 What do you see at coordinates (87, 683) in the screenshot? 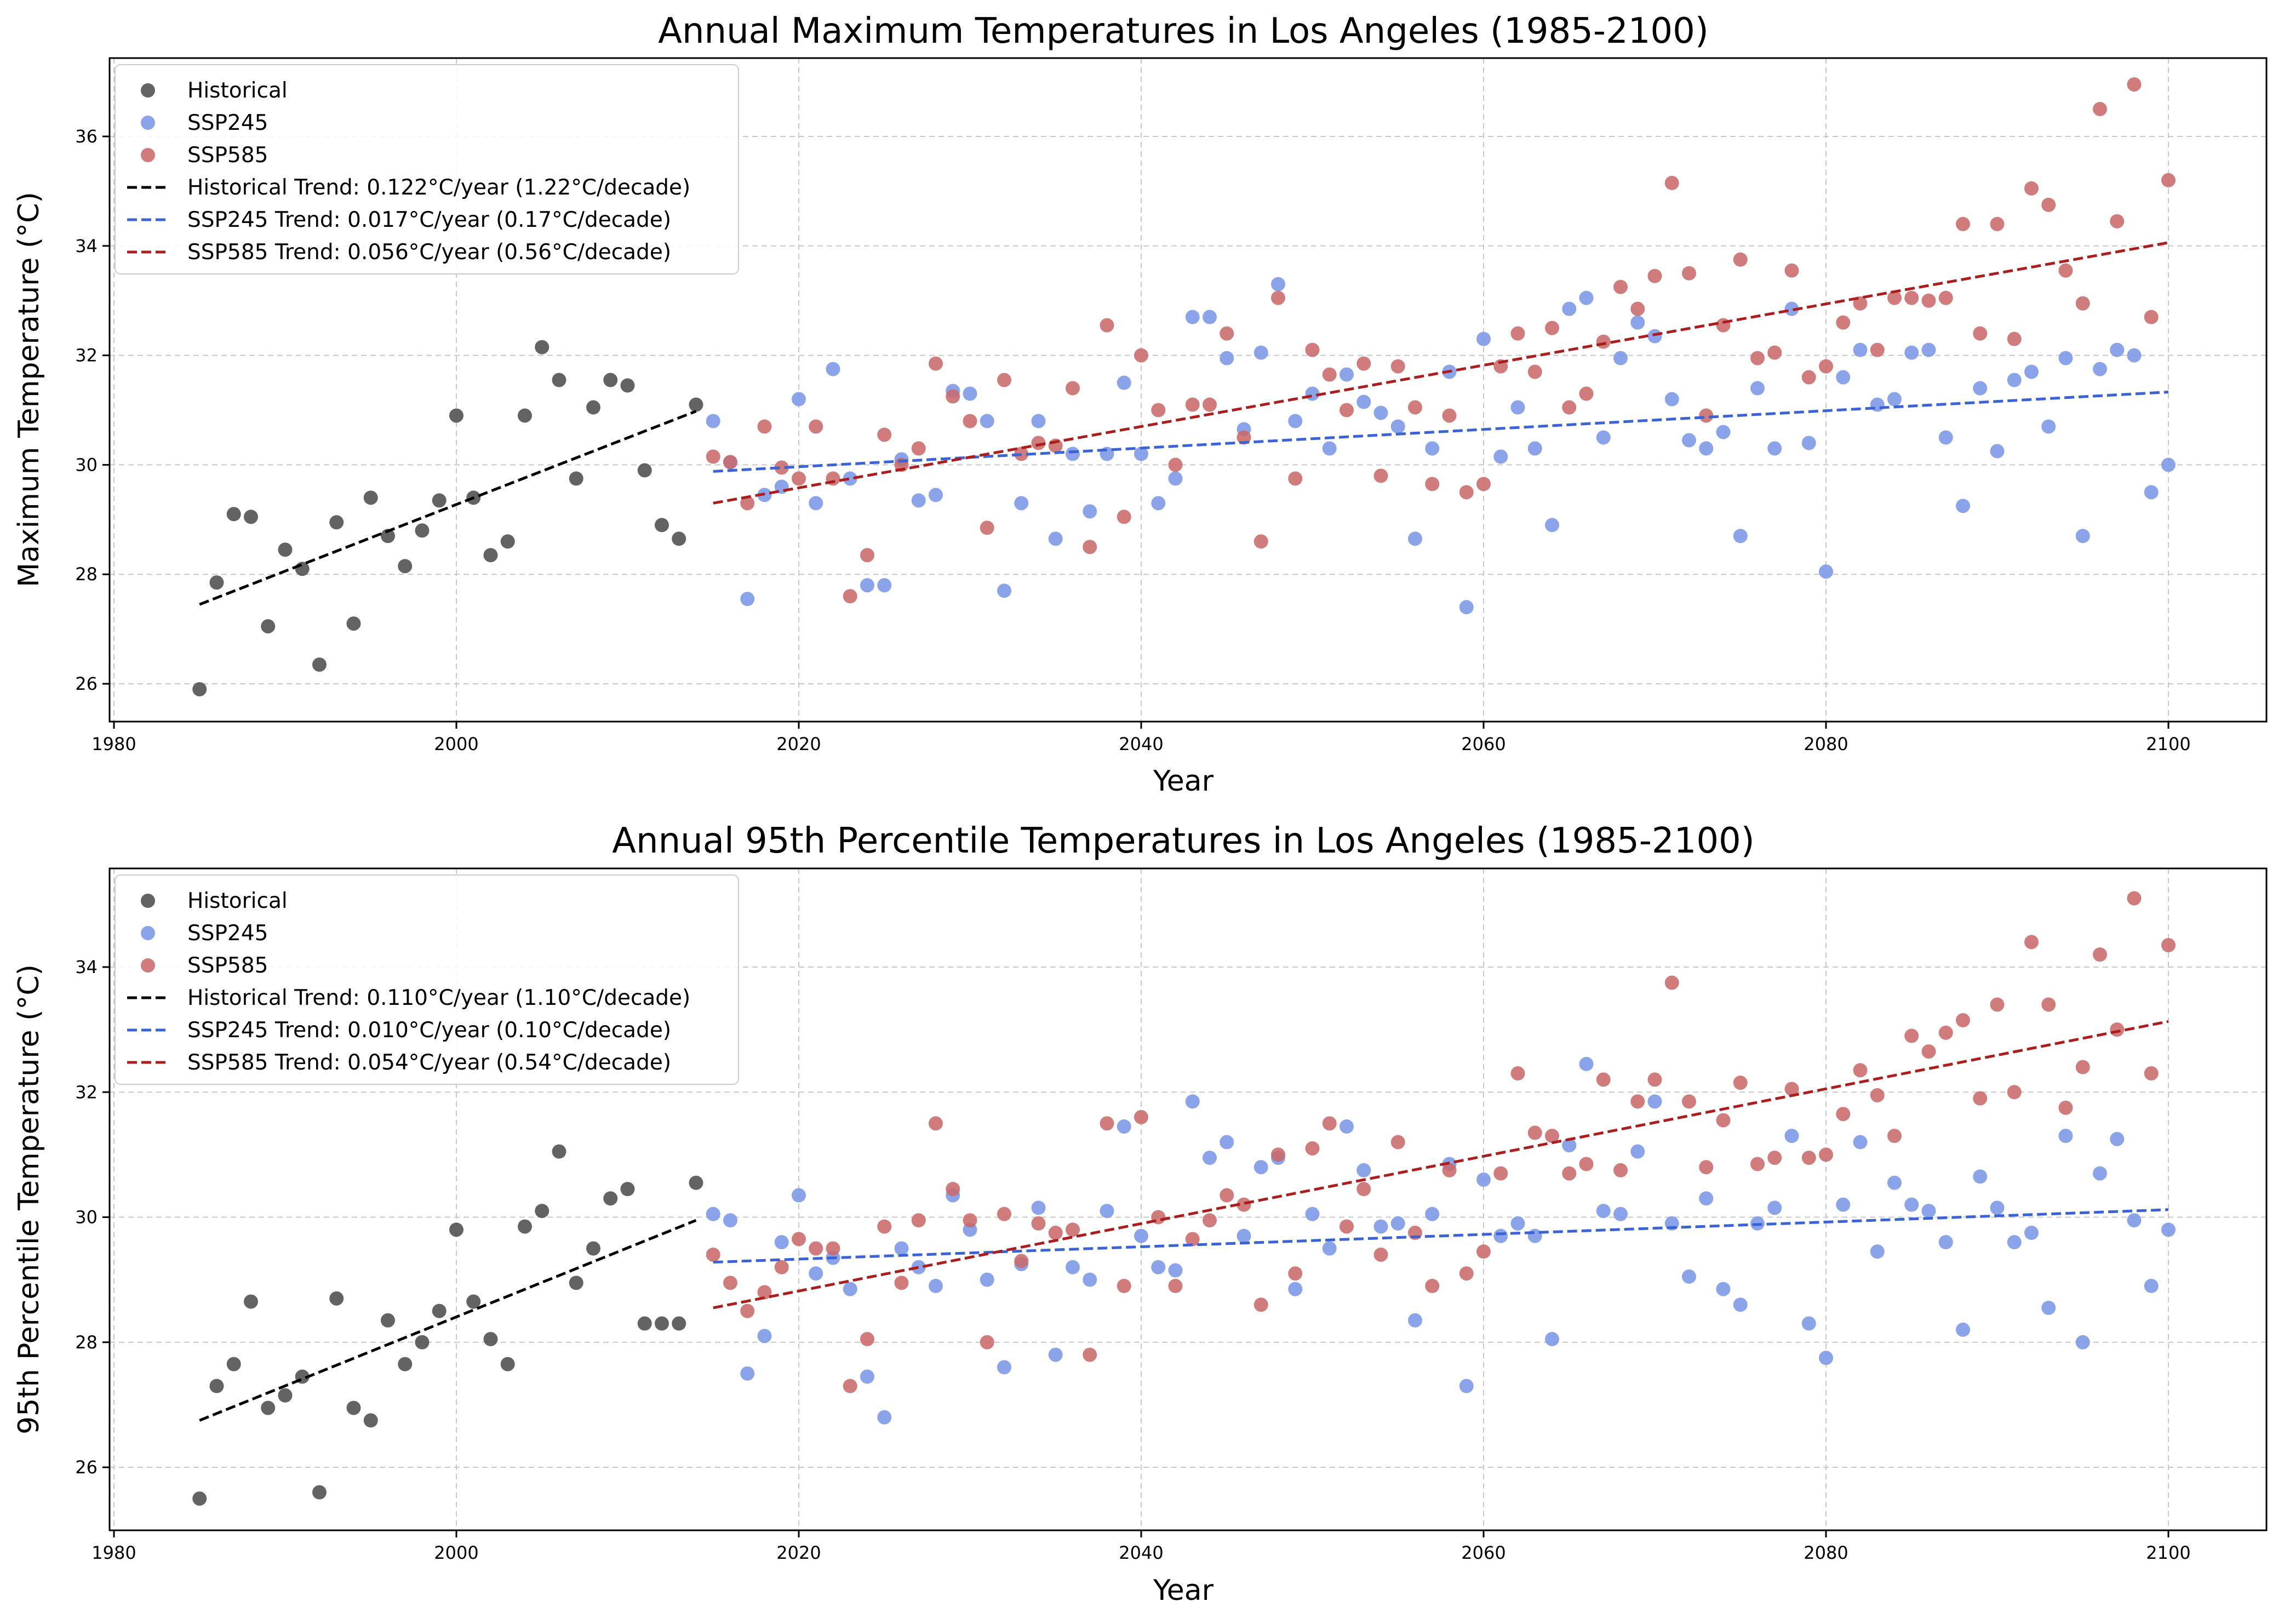
I see `y-tick-label: 26` at bounding box center [87, 683].